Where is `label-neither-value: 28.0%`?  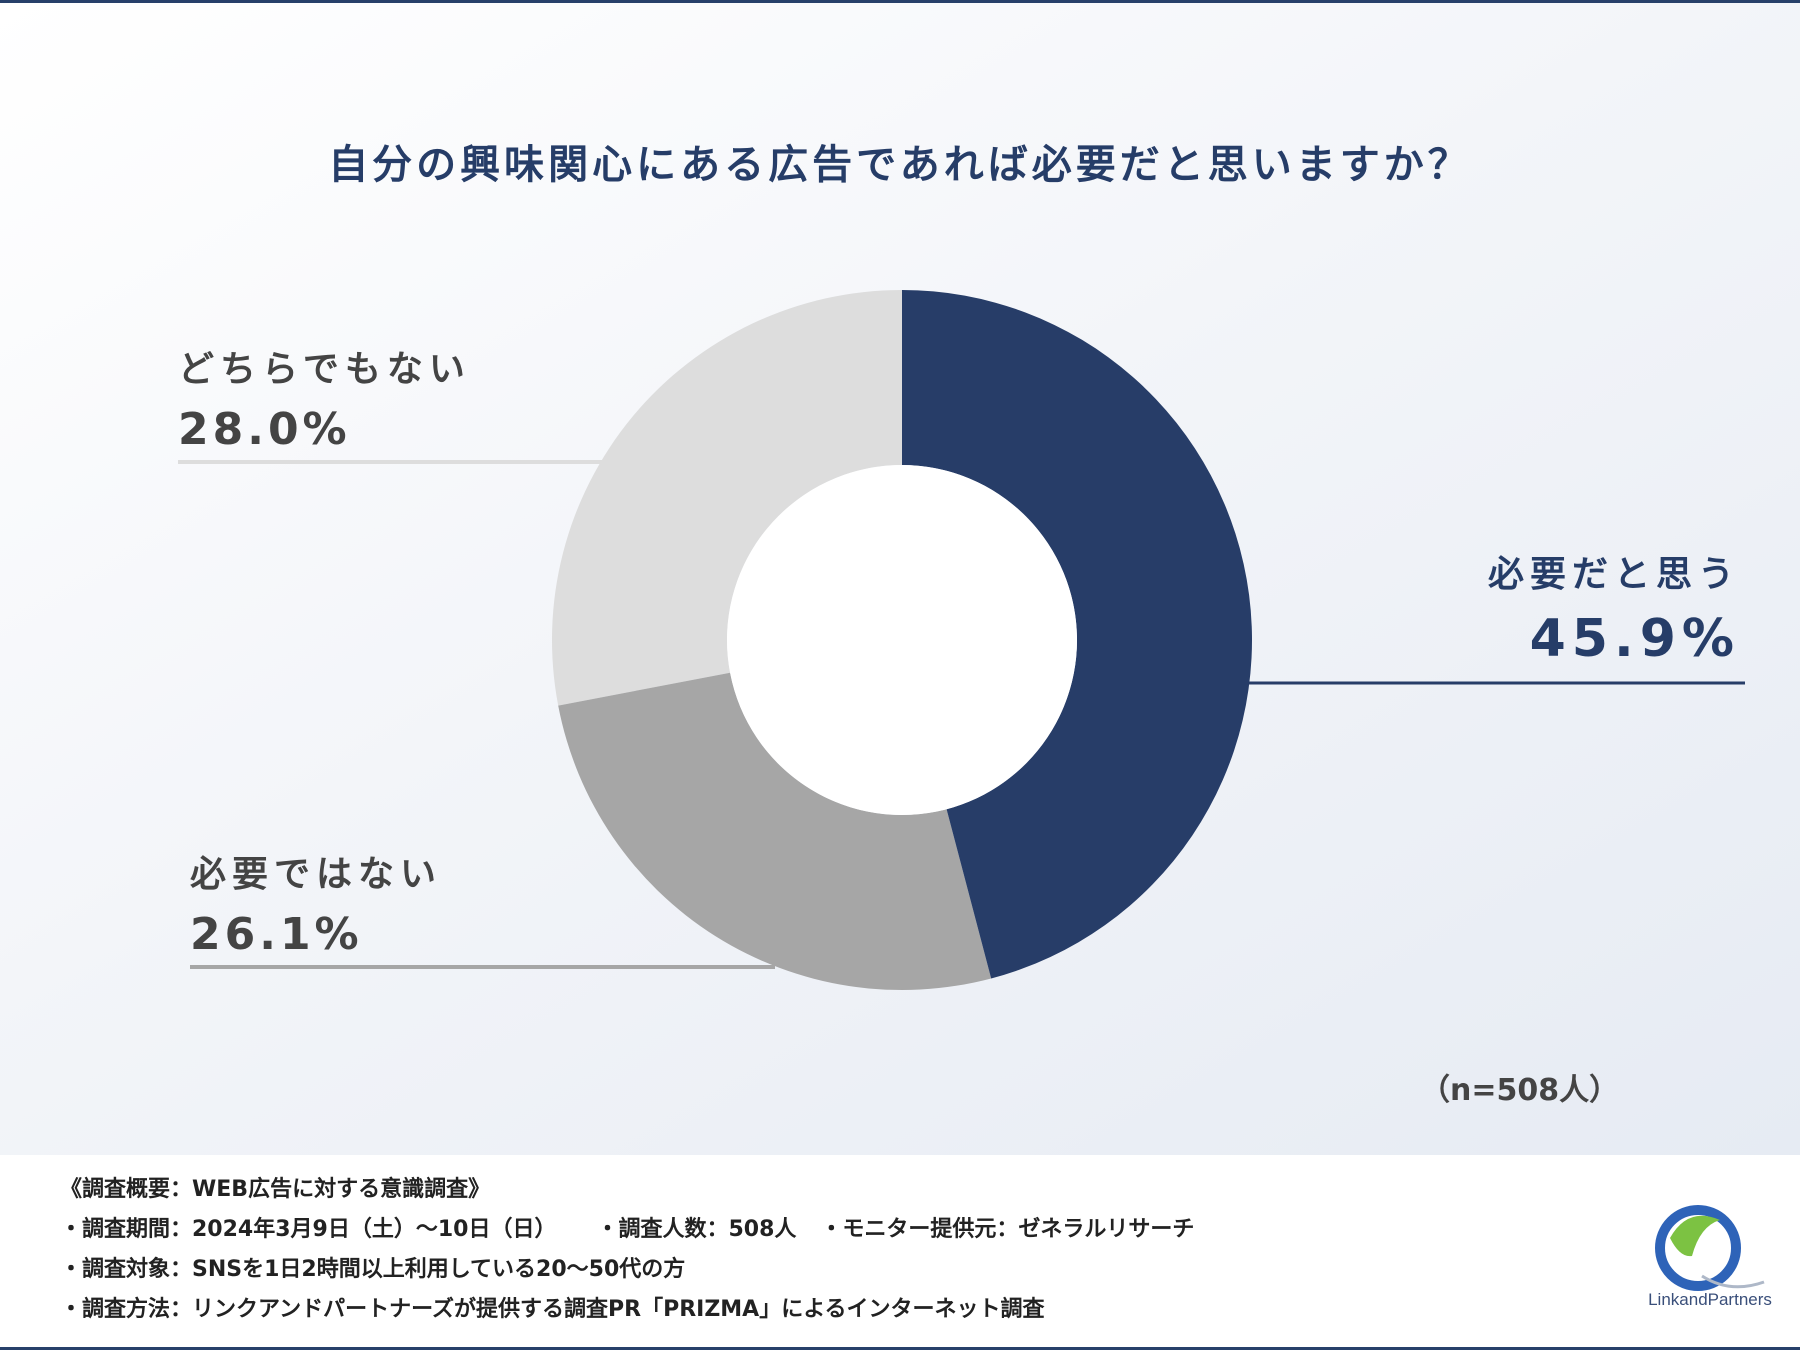 label-neither-value: 28.0% is located at coordinates (264, 429).